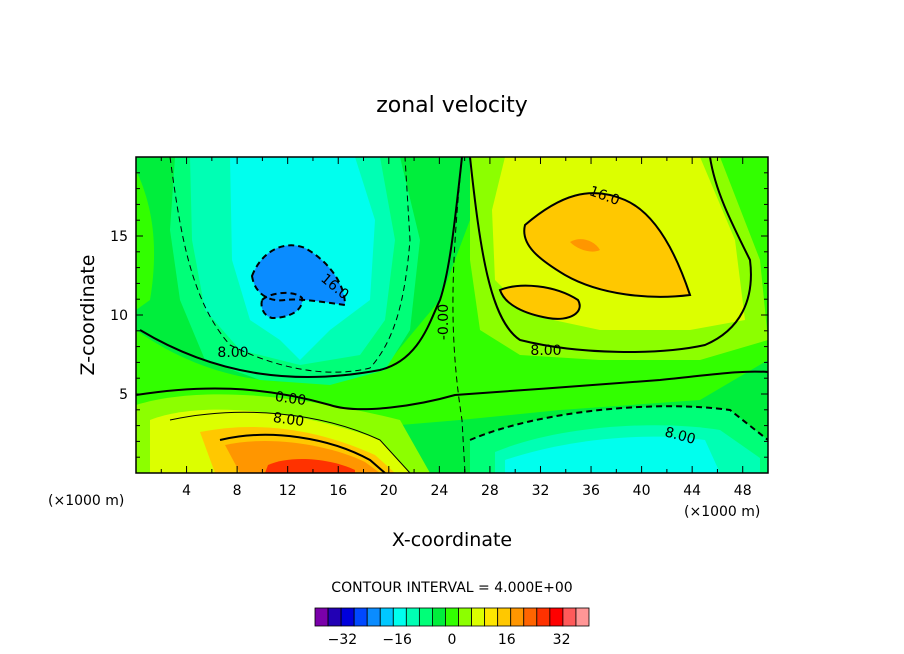  I want to click on contour-zero-main, so click(301, 268).